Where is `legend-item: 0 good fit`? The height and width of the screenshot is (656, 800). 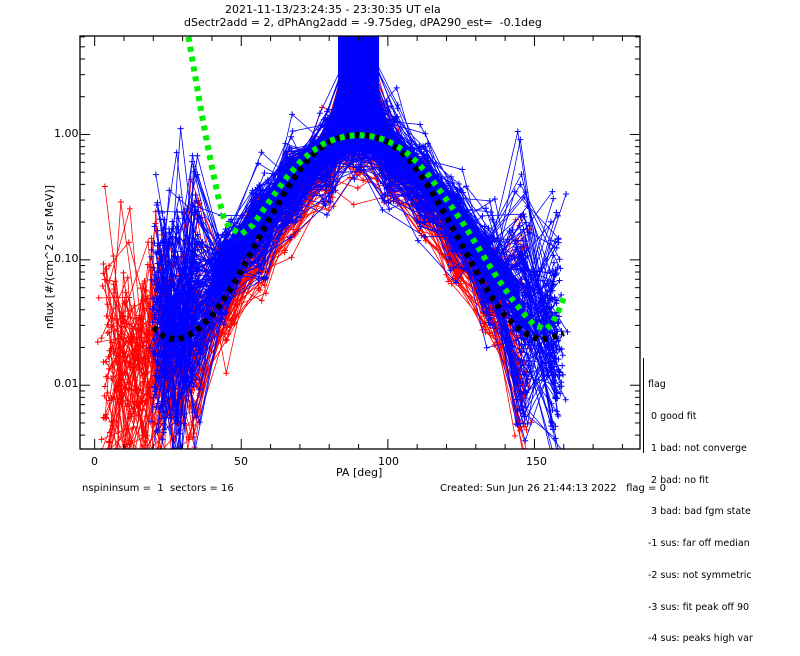
legend-item: 0 good fit is located at coordinates (672, 416).